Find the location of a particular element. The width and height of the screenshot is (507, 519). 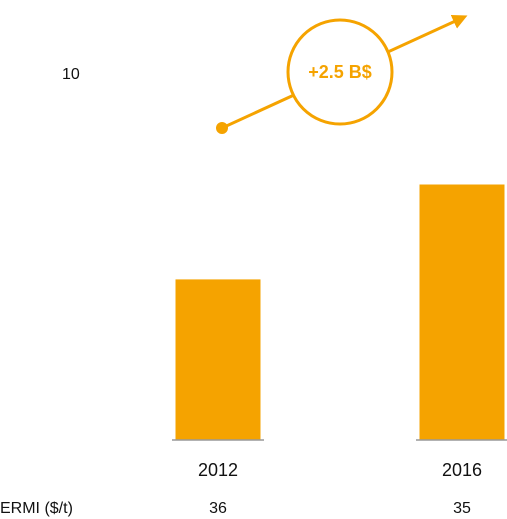

annotation: +2.5 B$ is located at coordinates (340, 72).